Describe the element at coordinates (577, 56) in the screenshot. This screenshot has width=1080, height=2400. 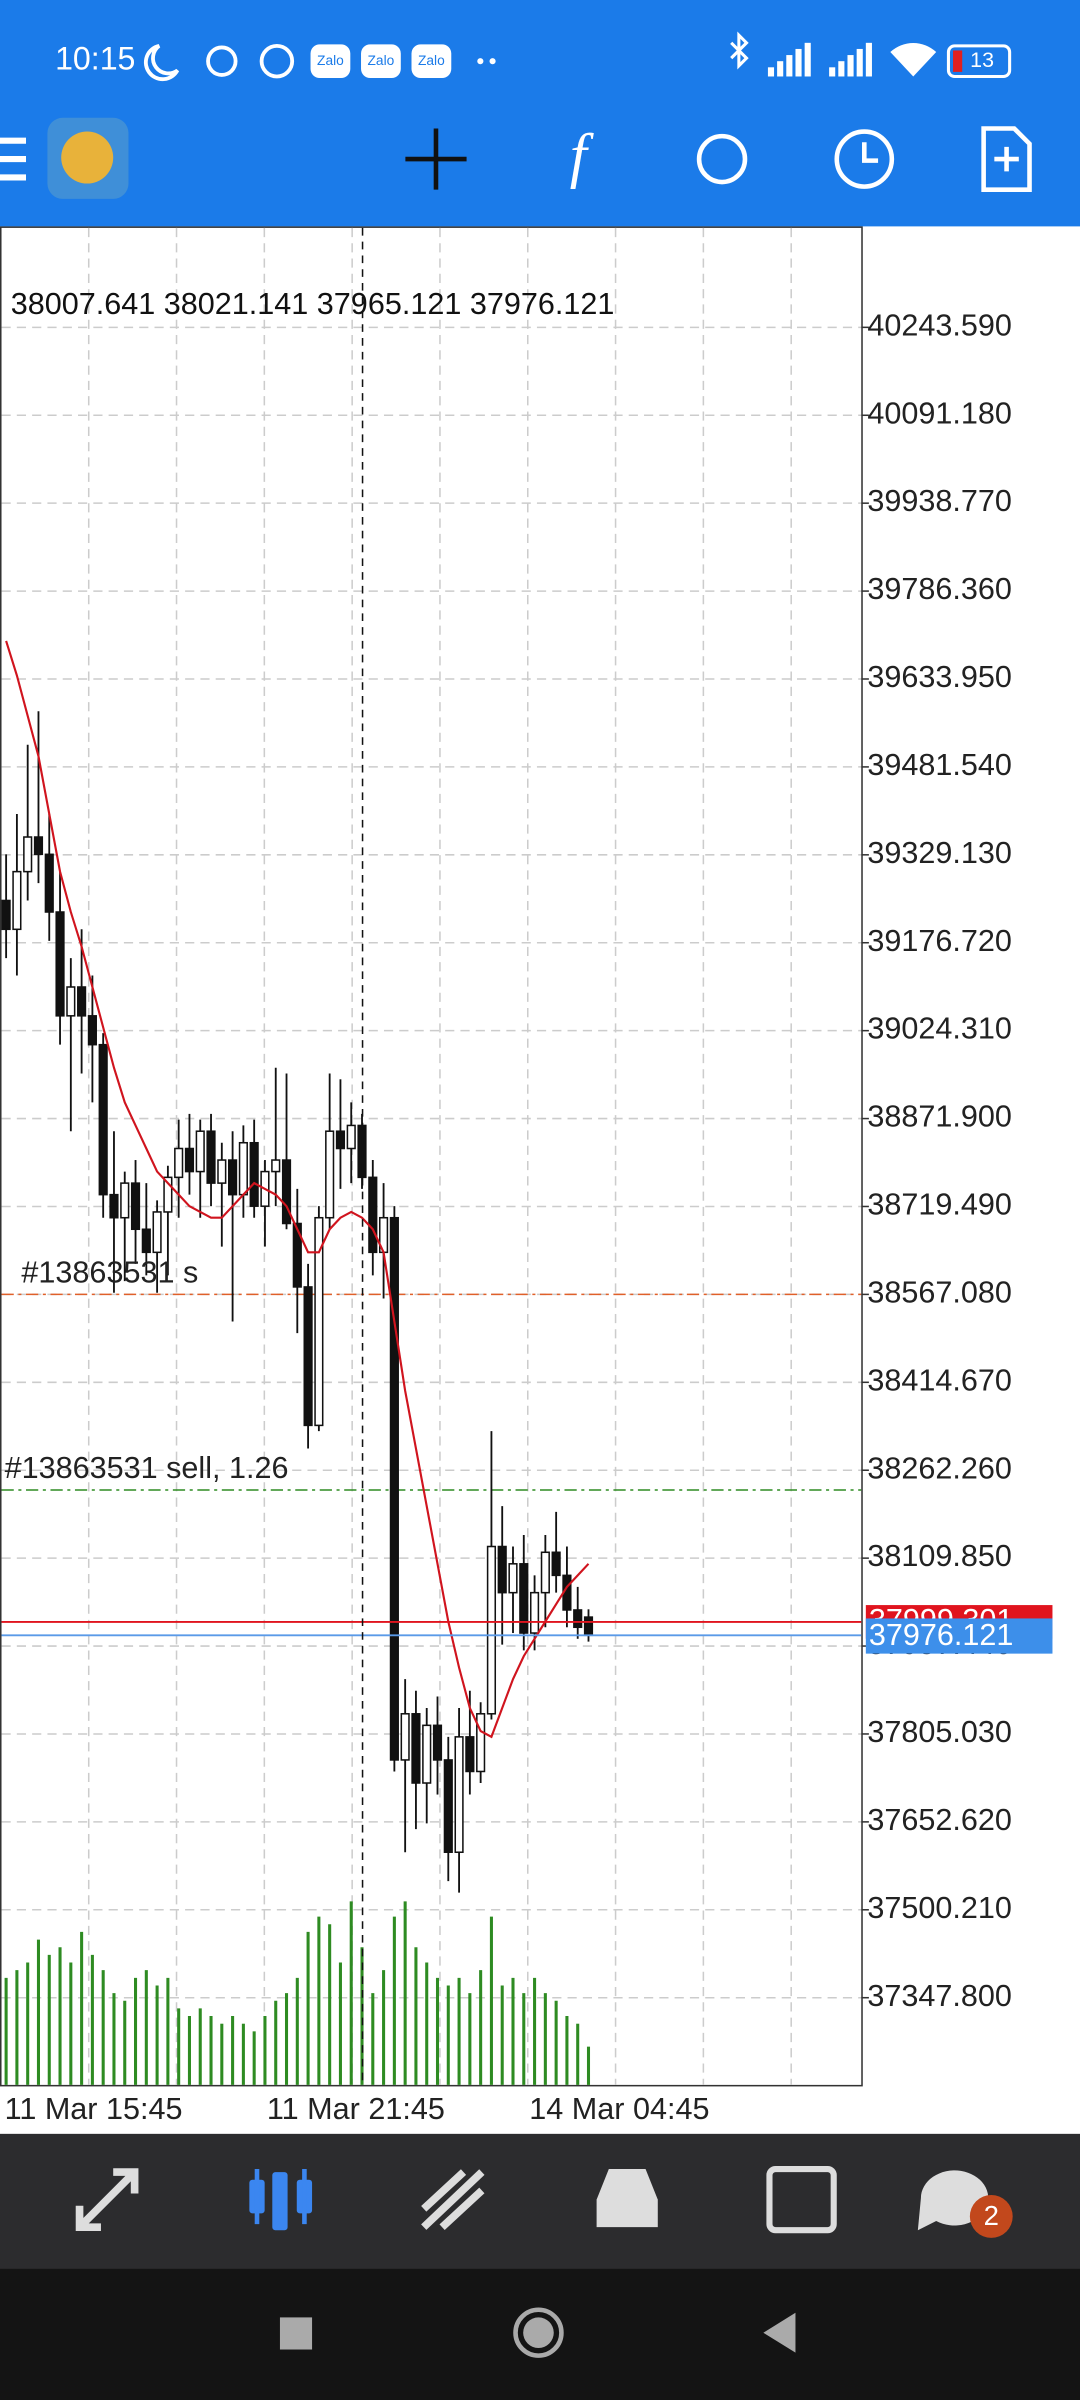
I see `status-icons` at that location.